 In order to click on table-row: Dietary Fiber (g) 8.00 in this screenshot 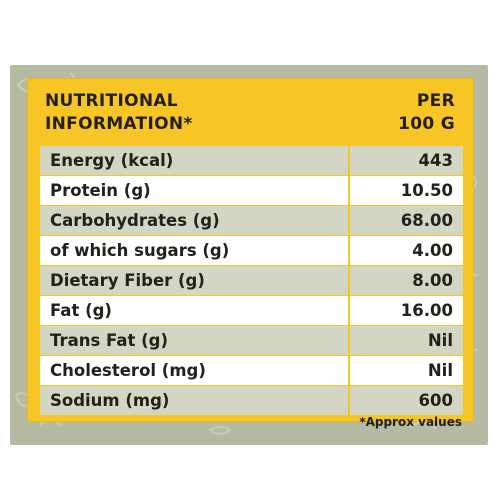, I will do `click(251, 281)`.